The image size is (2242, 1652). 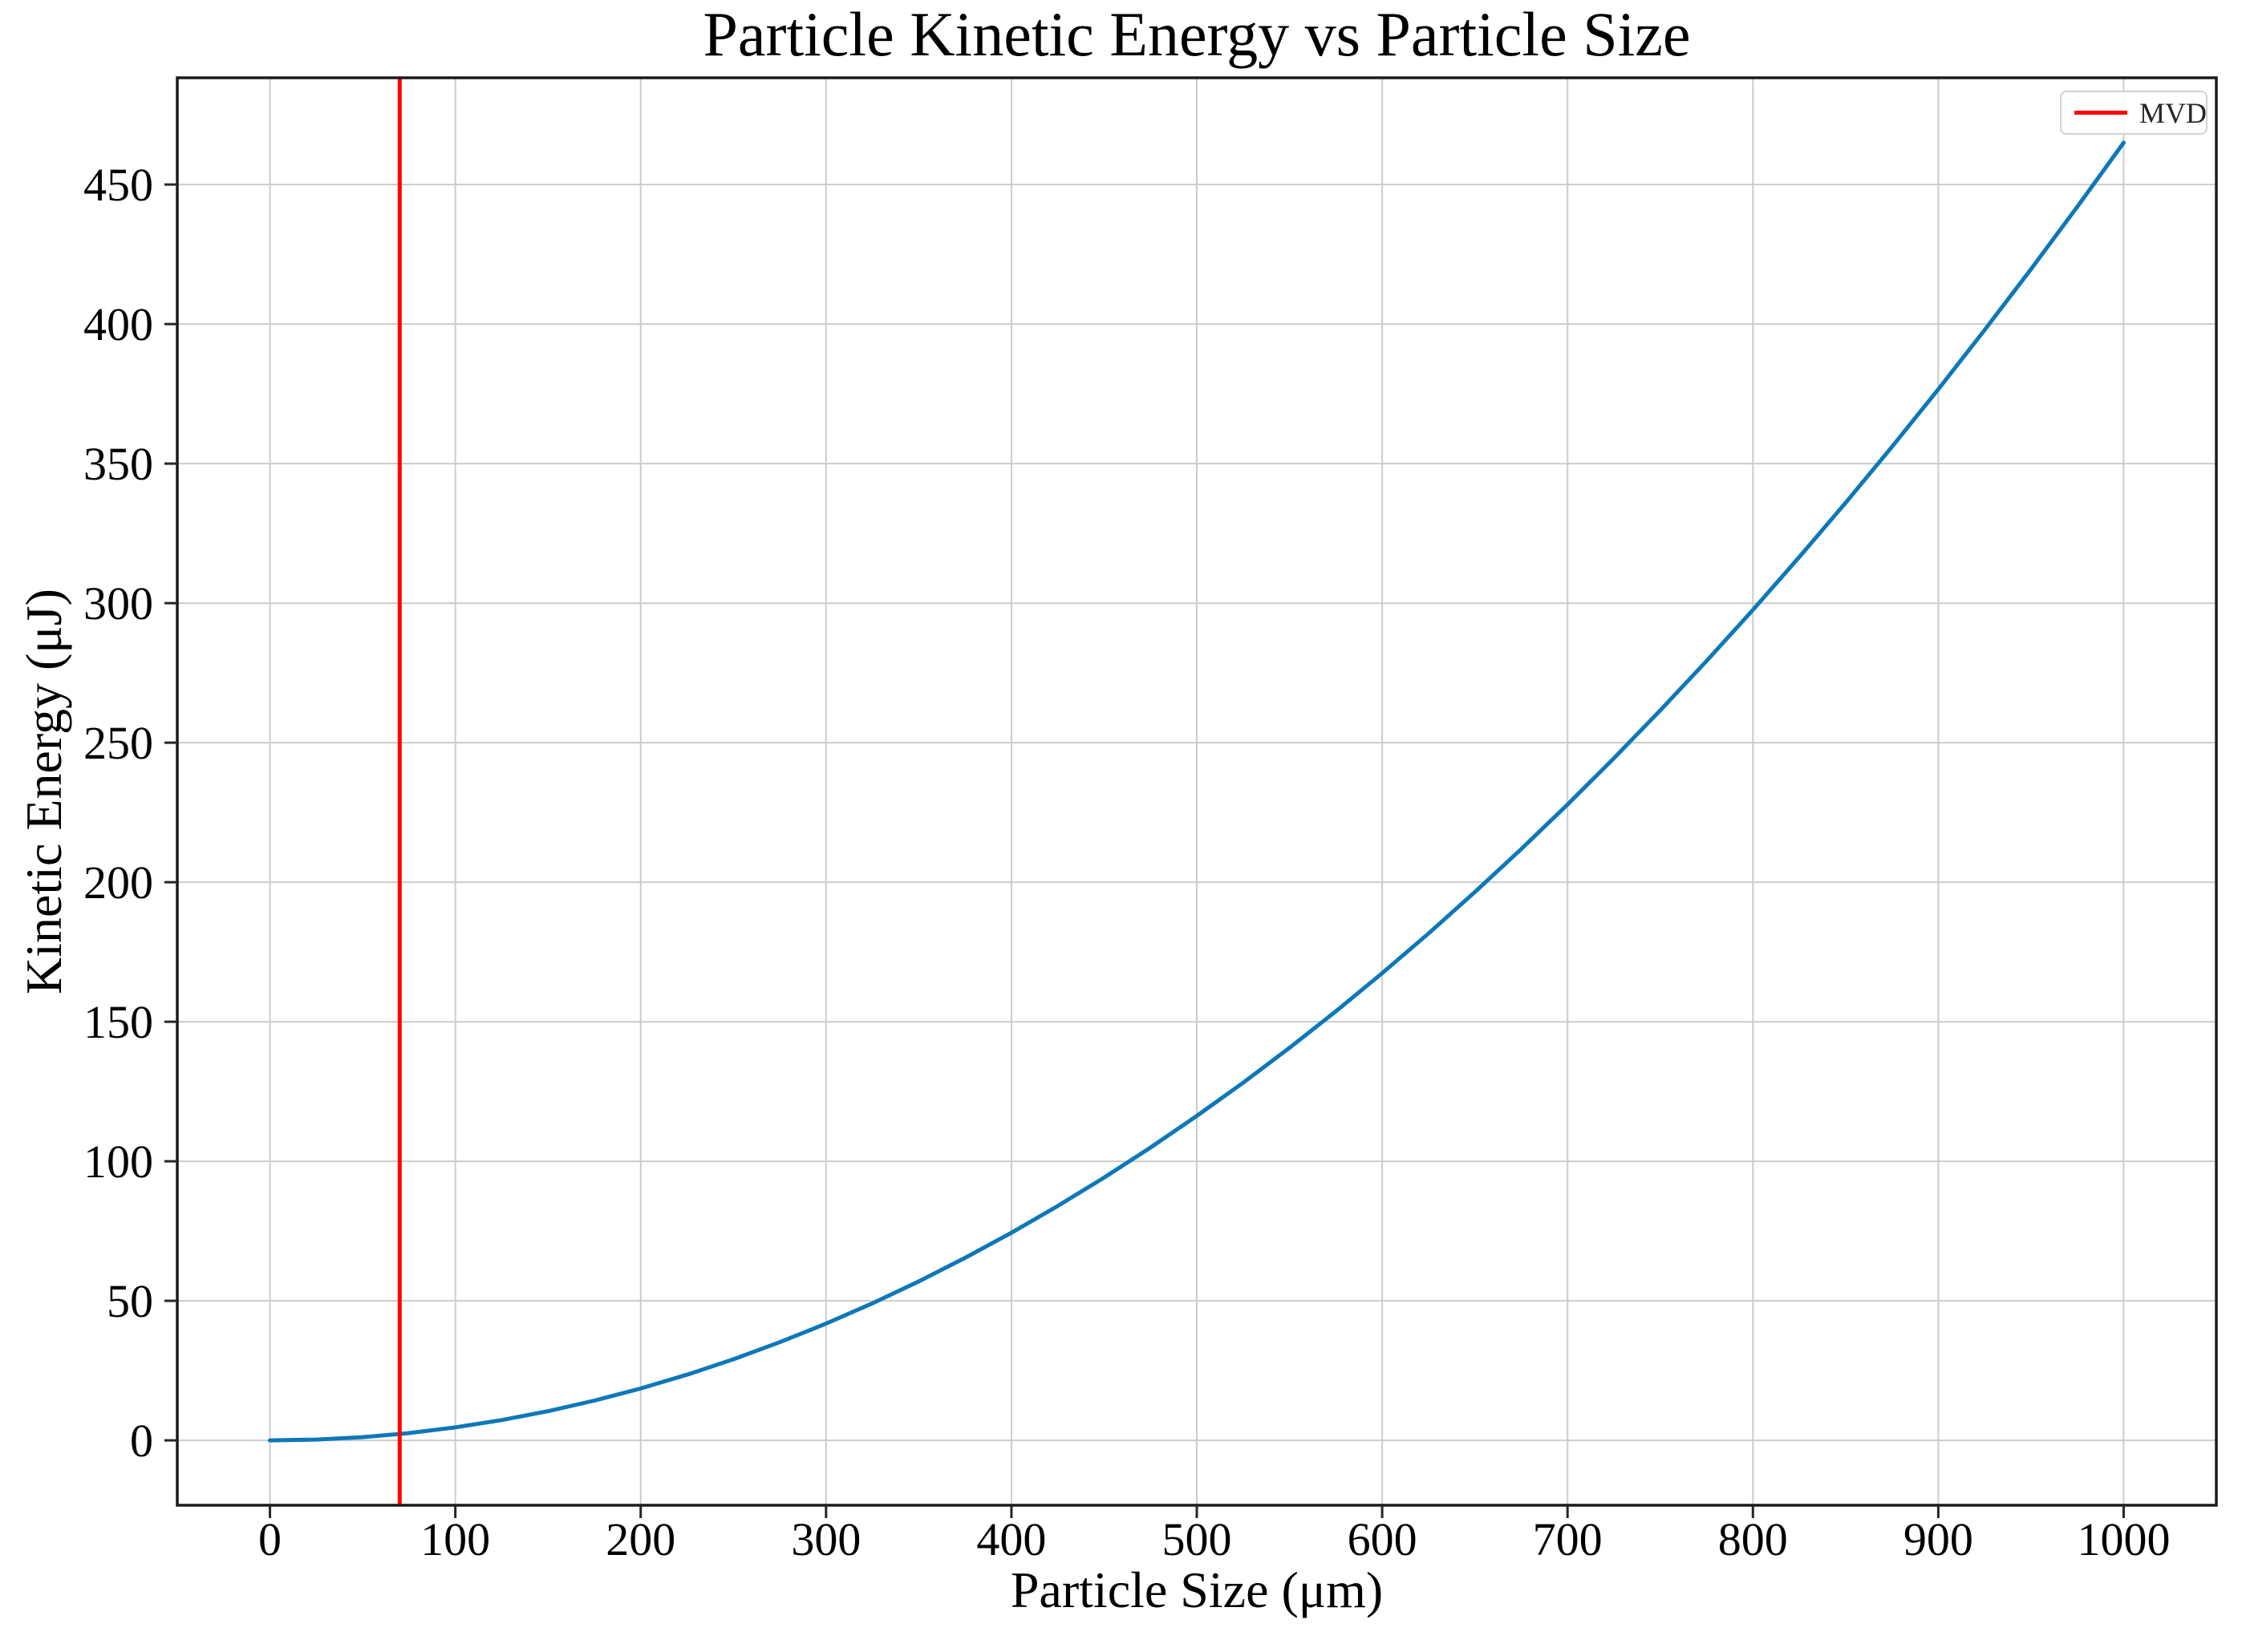 What do you see at coordinates (130, 1301) in the screenshot?
I see `y-tick-label-50: 50` at bounding box center [130, 1301].